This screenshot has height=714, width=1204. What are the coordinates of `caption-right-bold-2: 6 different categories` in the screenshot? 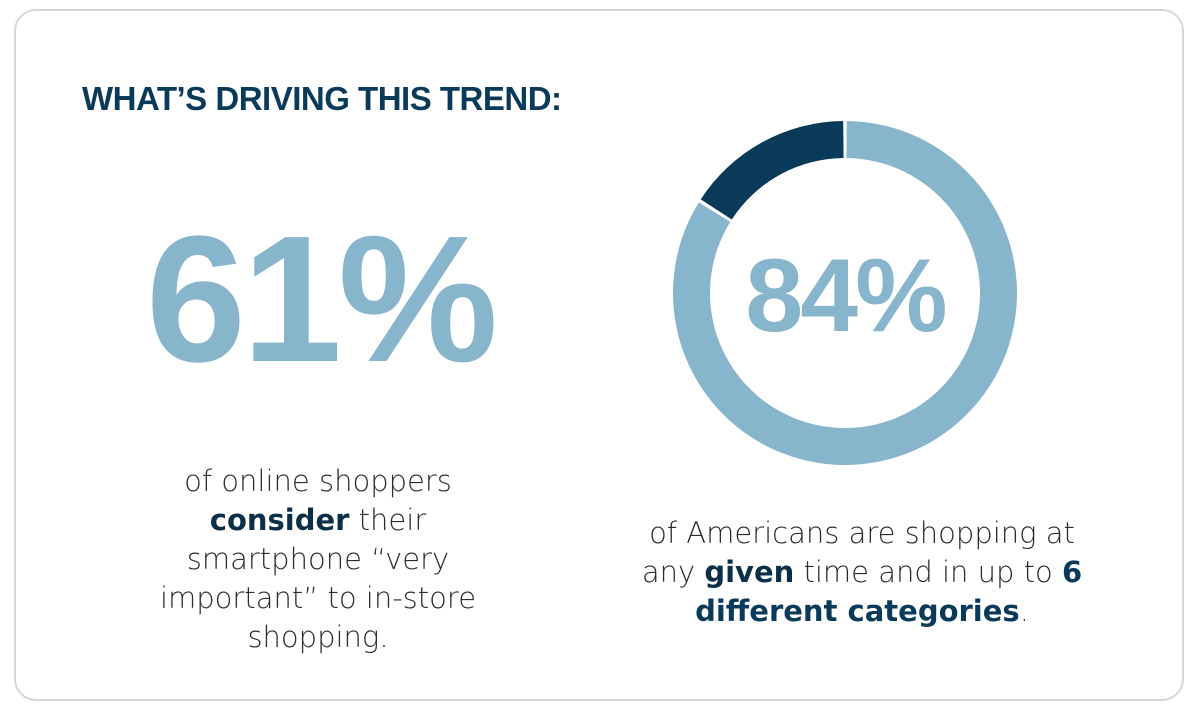 It's located at (889, 591).